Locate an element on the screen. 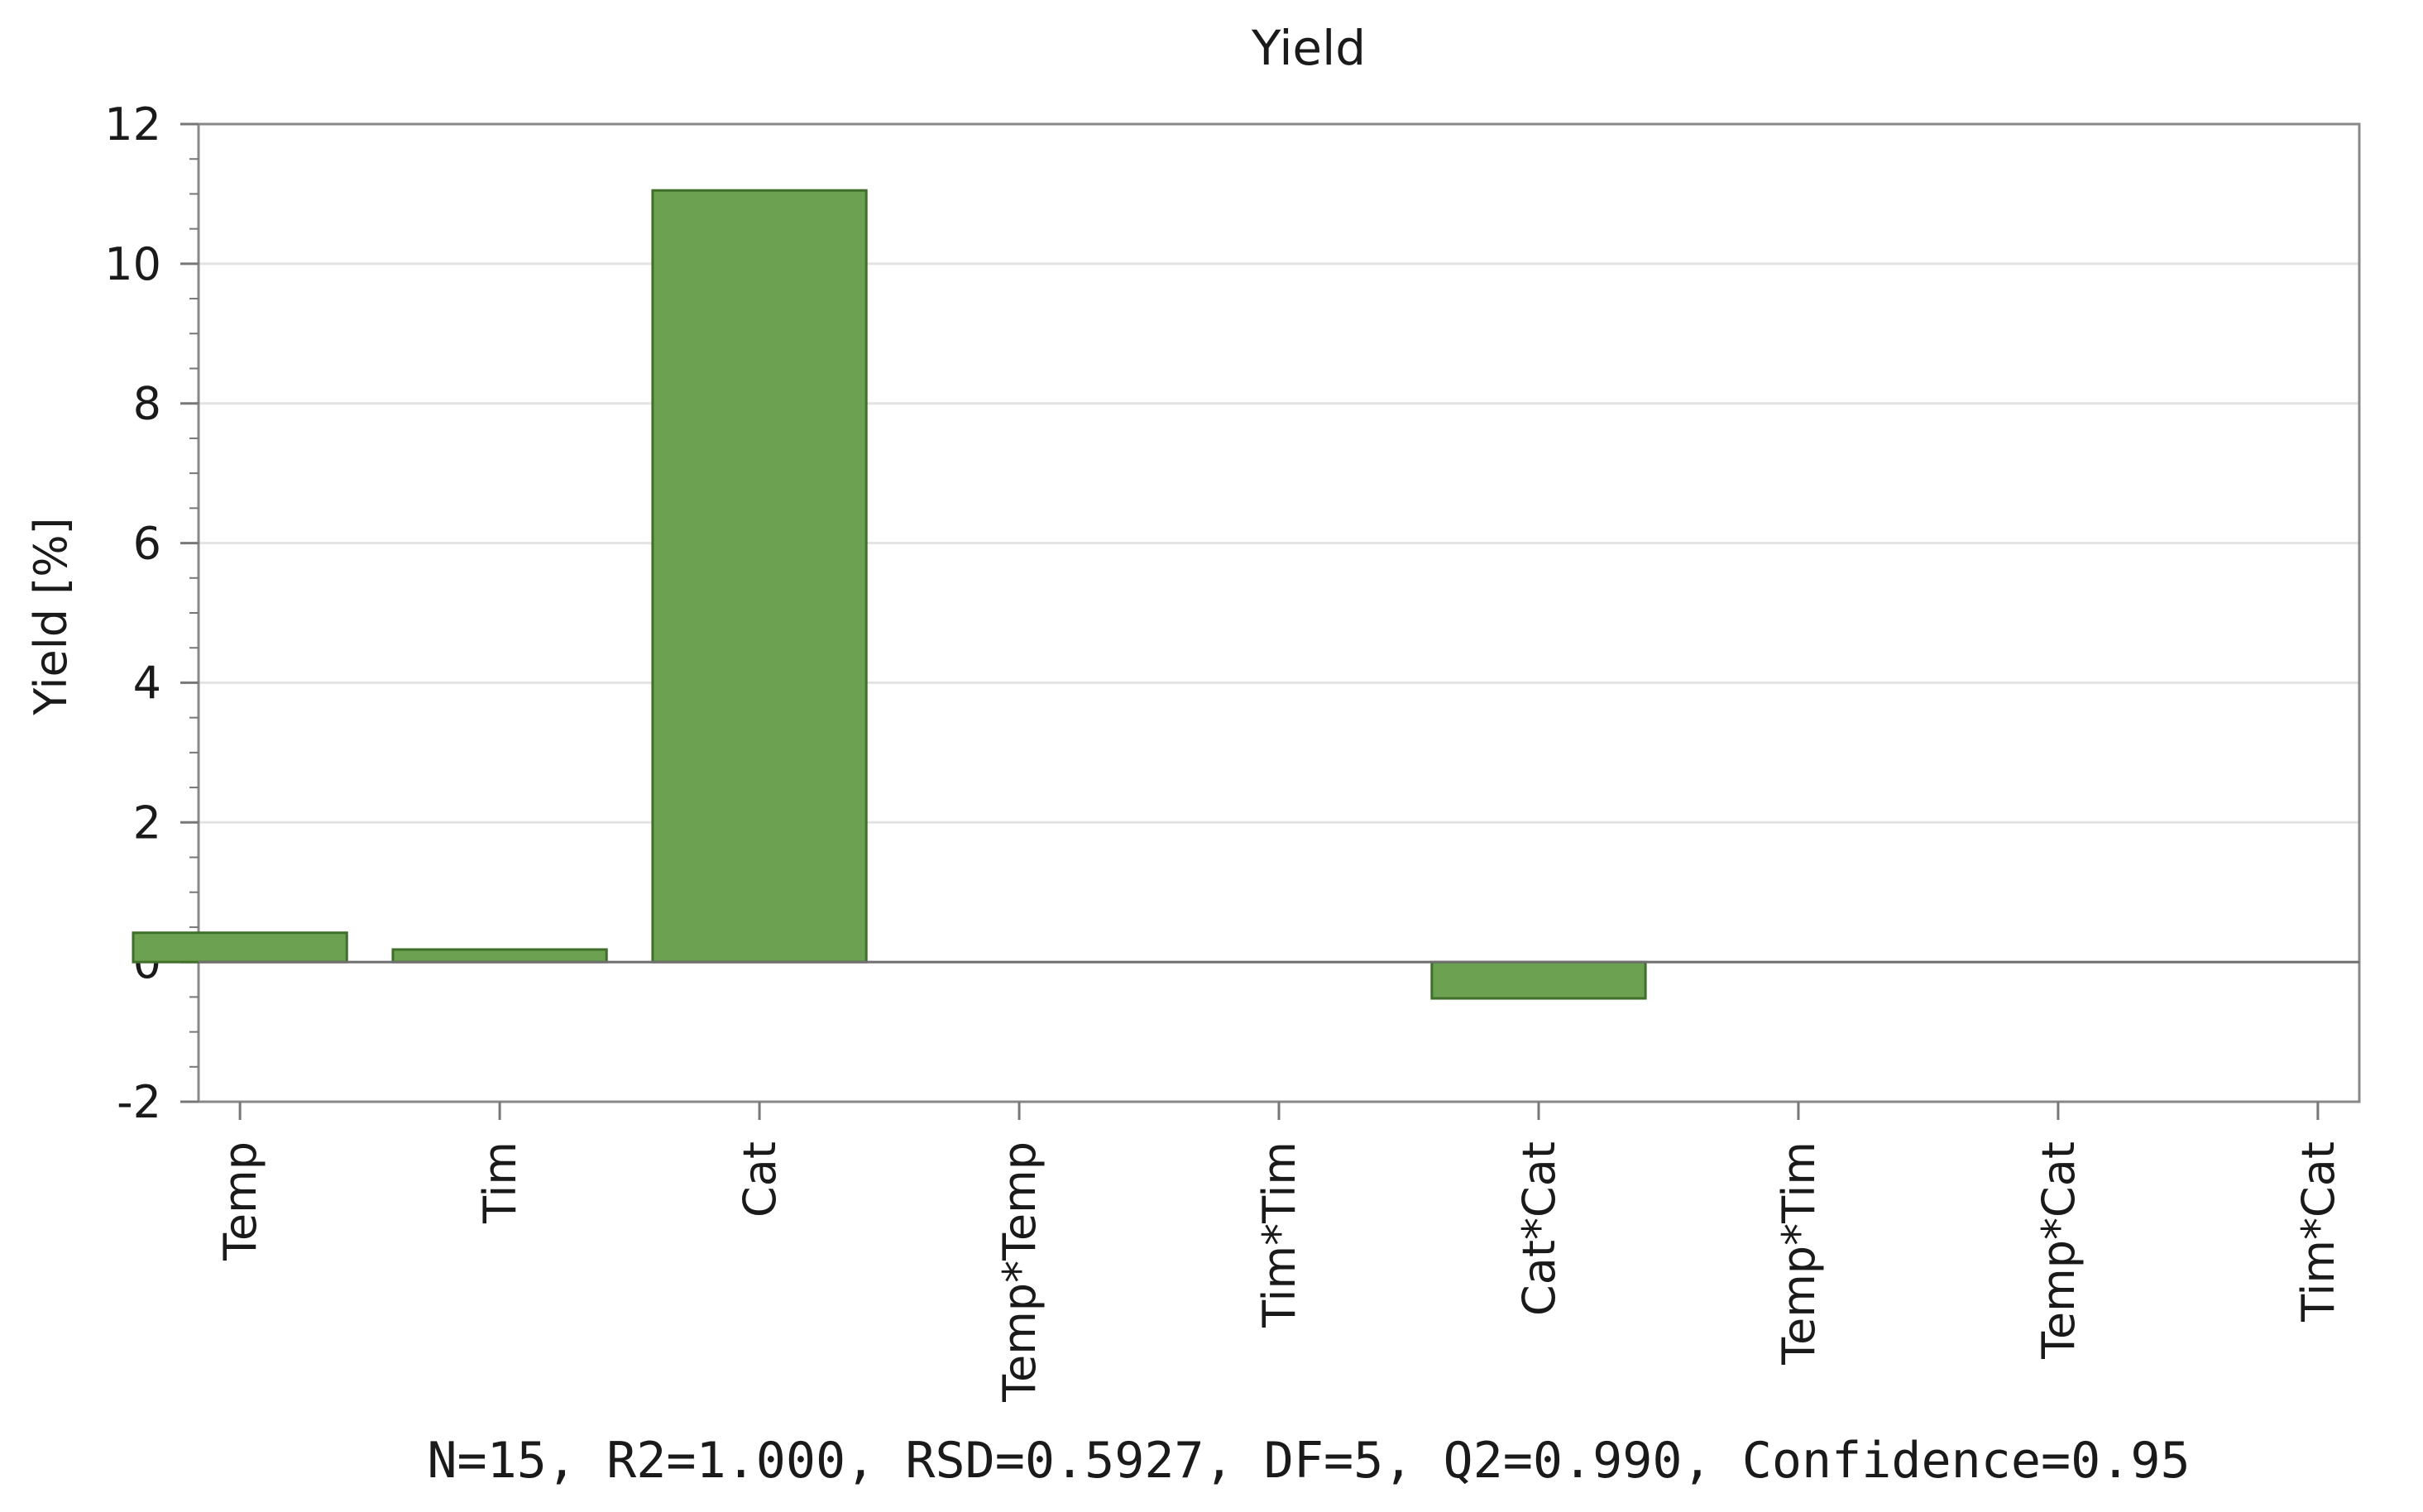 This screenshot has height=1512, width=2423. x-tick-label: Tim*Cat is located at coordinates (2318, 1232).